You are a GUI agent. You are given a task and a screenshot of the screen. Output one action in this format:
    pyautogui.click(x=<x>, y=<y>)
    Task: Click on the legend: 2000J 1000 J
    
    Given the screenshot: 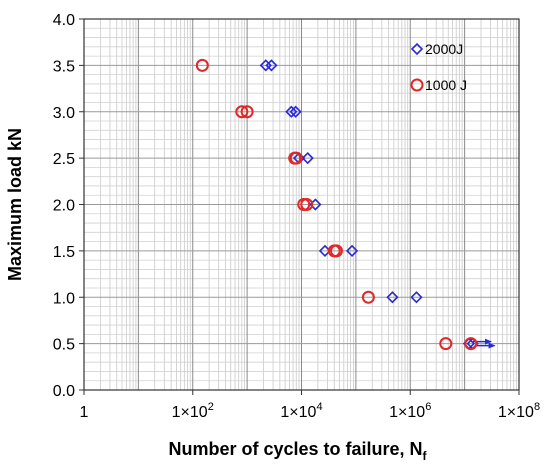 What is the action you would take?
    pyautogui.click(x=438, y=67)
    